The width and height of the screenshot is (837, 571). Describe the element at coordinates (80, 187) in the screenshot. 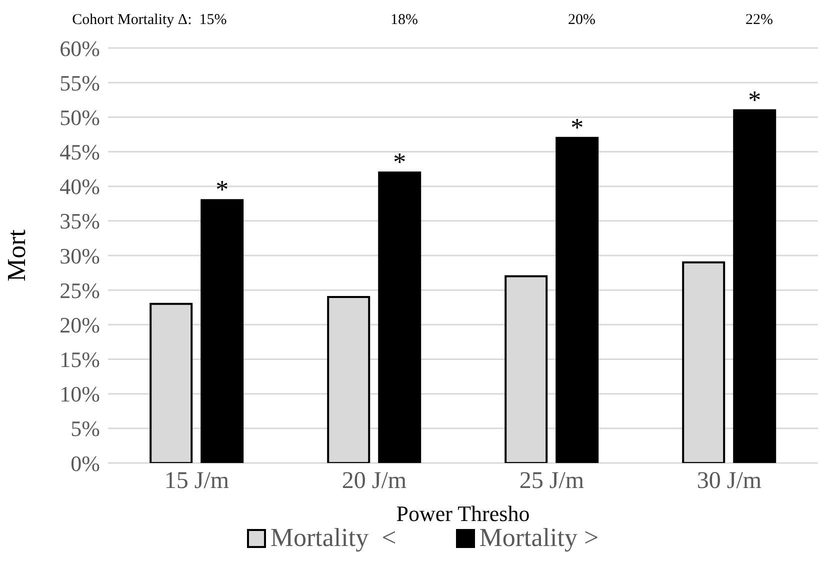

I see `y-tick-label: 40%` at that location.